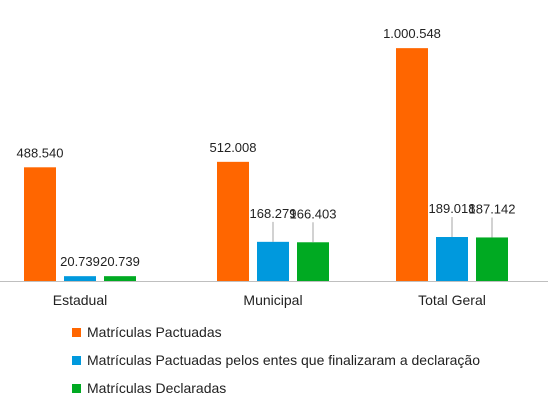 Image resolution: width=548 pixels, height=404 pixels. What do you see at coordinates (233, 221) in the screenshot?
I see `bar-municipal-pactuadas` at bounding box center [233, 221].